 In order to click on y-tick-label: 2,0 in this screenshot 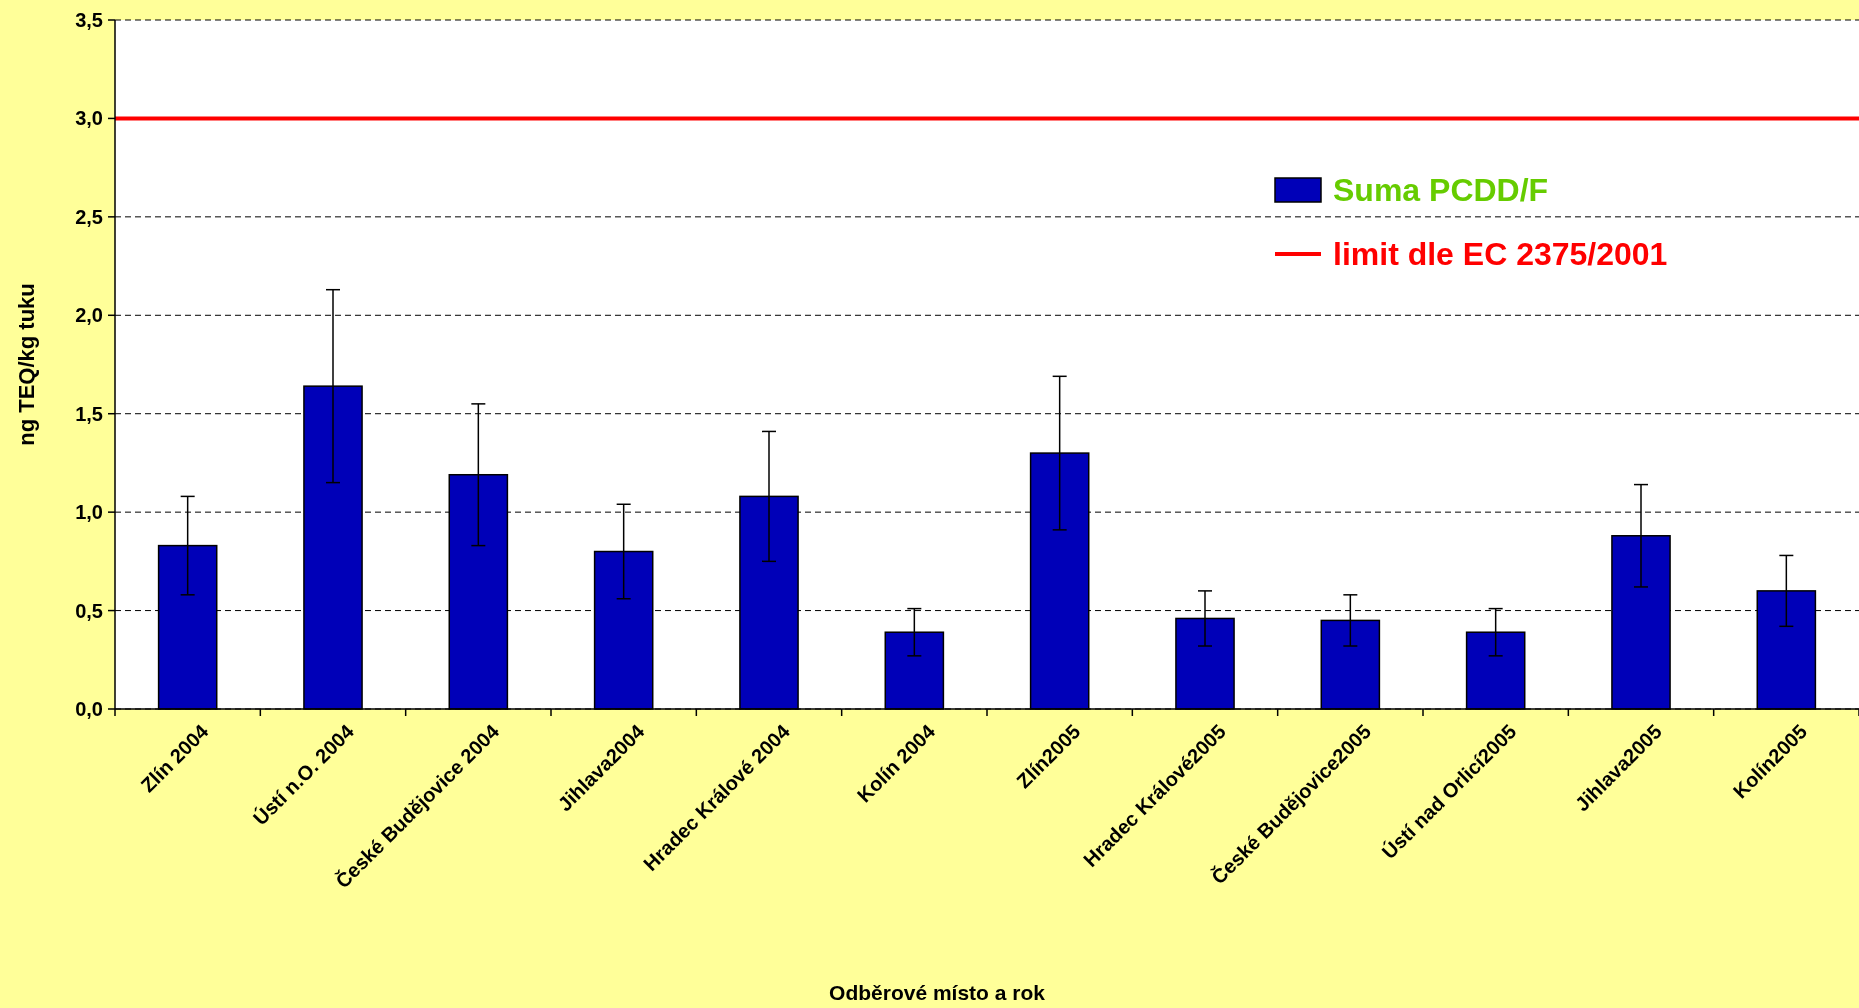, I will do `click(89, 315)`.